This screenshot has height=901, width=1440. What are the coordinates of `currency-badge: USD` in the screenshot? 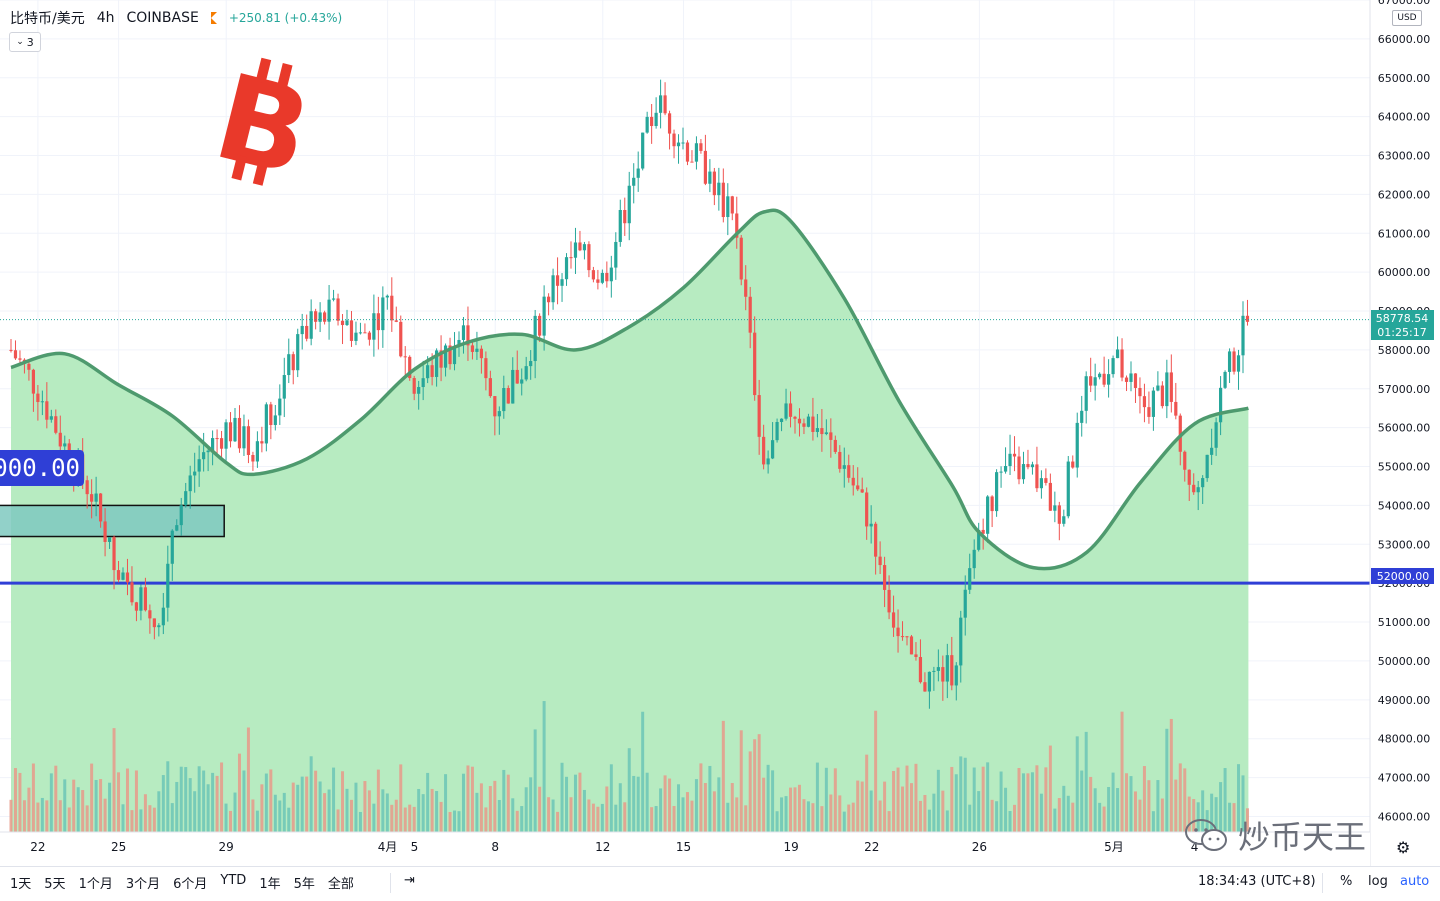 It's located at (1407, 18).